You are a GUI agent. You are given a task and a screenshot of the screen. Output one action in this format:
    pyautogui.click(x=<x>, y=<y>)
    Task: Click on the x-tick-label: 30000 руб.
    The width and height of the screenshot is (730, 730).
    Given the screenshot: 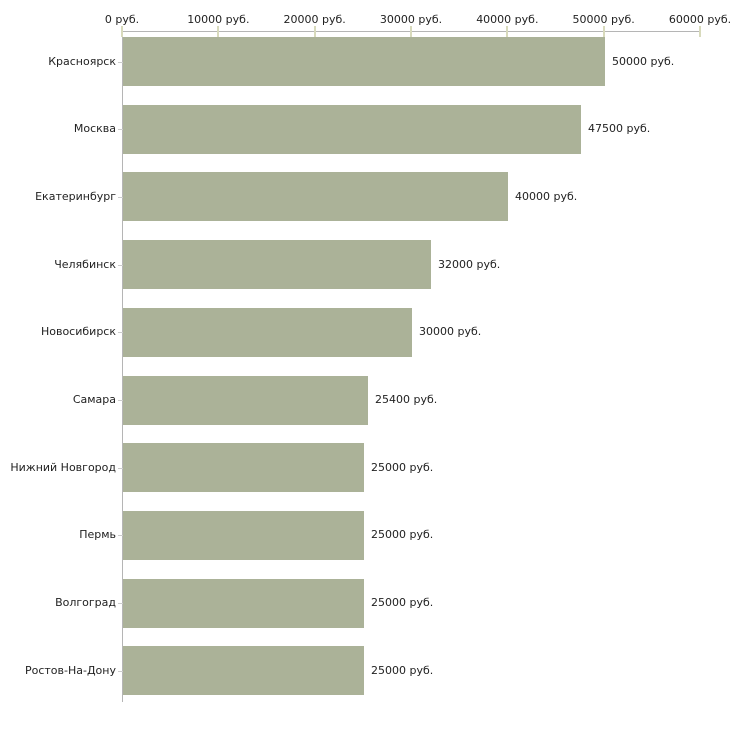 What is the action you would take?
    pyautogui.click(x=411, y=19)
    